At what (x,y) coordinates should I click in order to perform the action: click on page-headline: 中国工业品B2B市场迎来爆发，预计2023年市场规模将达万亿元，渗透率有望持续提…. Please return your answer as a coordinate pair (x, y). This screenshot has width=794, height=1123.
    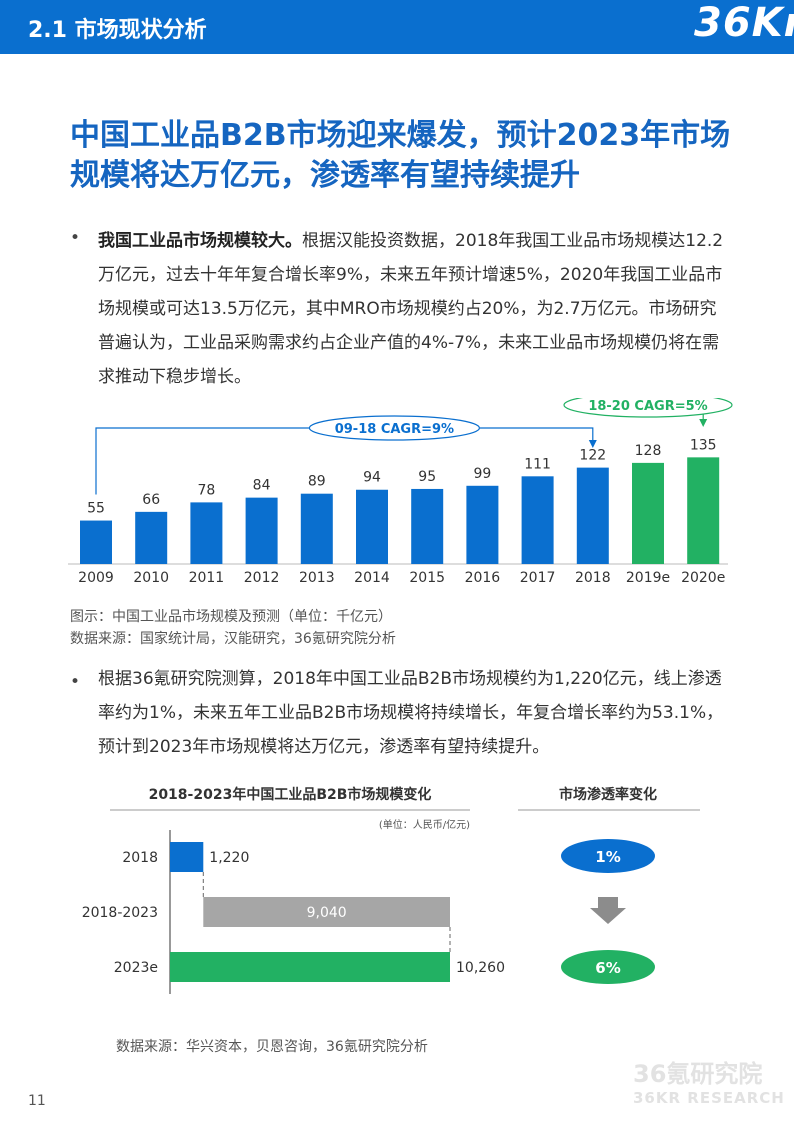
    Looking at the image, I should click on (400, 155).